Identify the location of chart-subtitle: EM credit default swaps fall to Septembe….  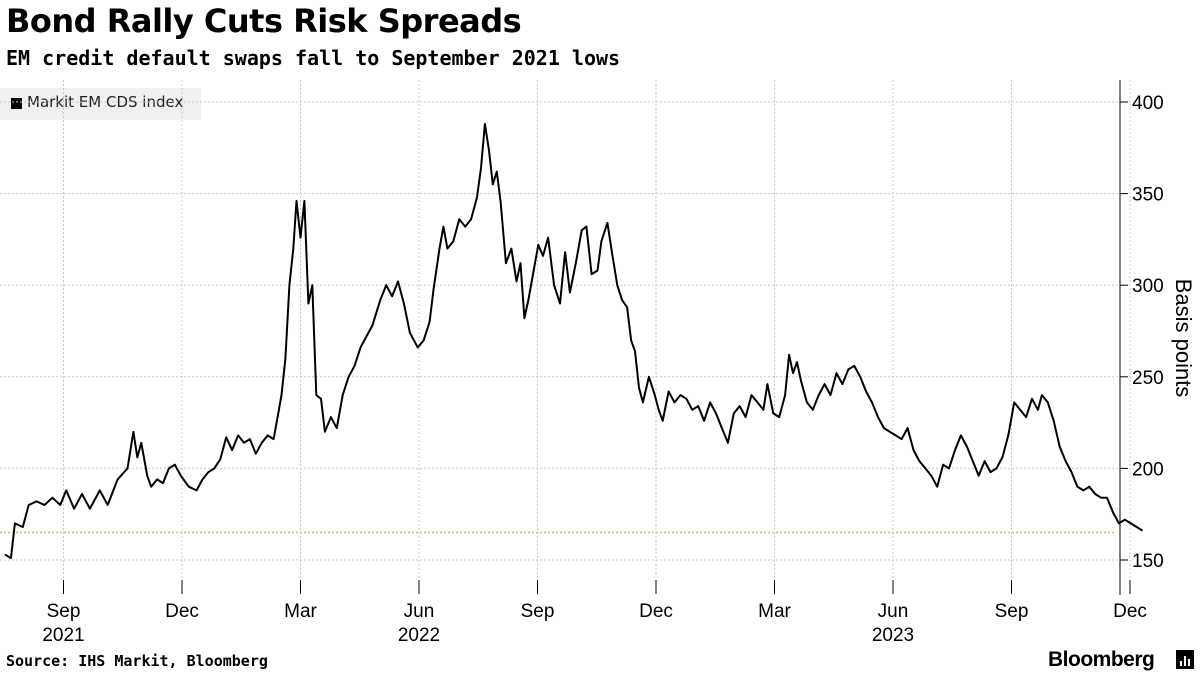
(313, 58).